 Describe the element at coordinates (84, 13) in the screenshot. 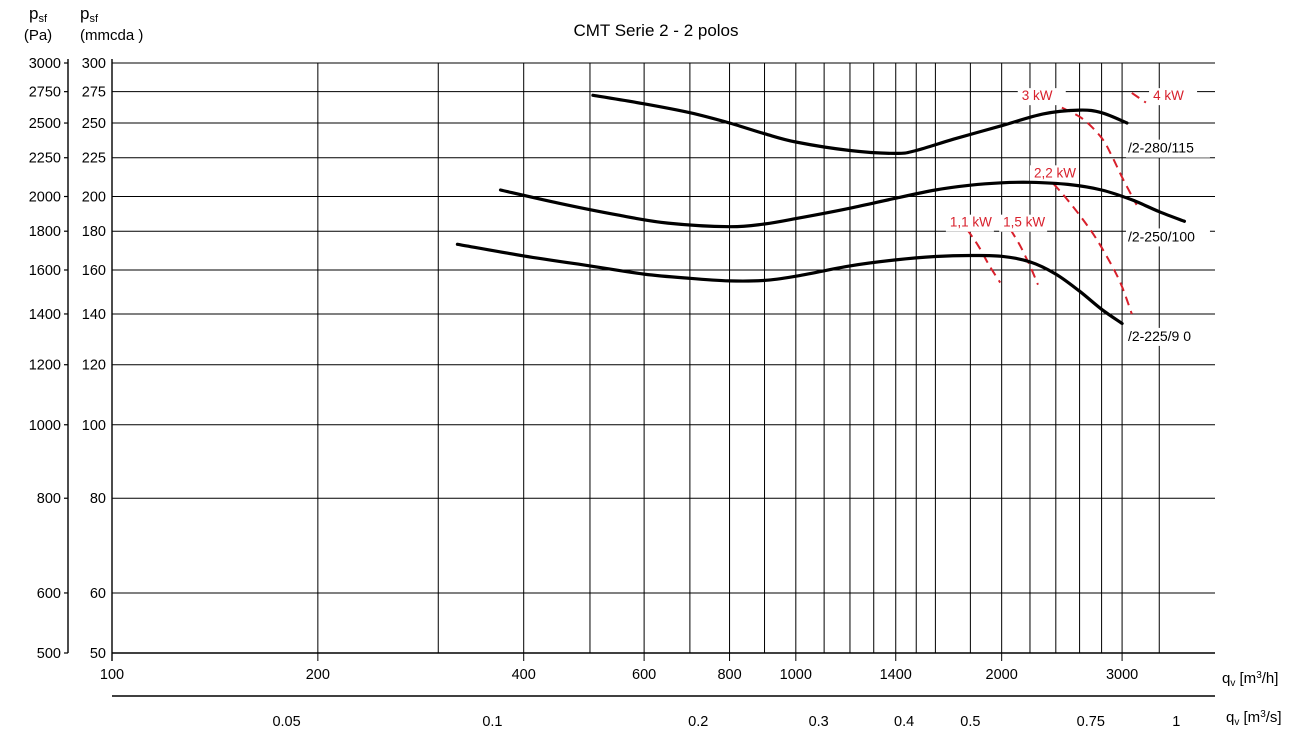

I see `y-right-label-symbol: p` at that location.